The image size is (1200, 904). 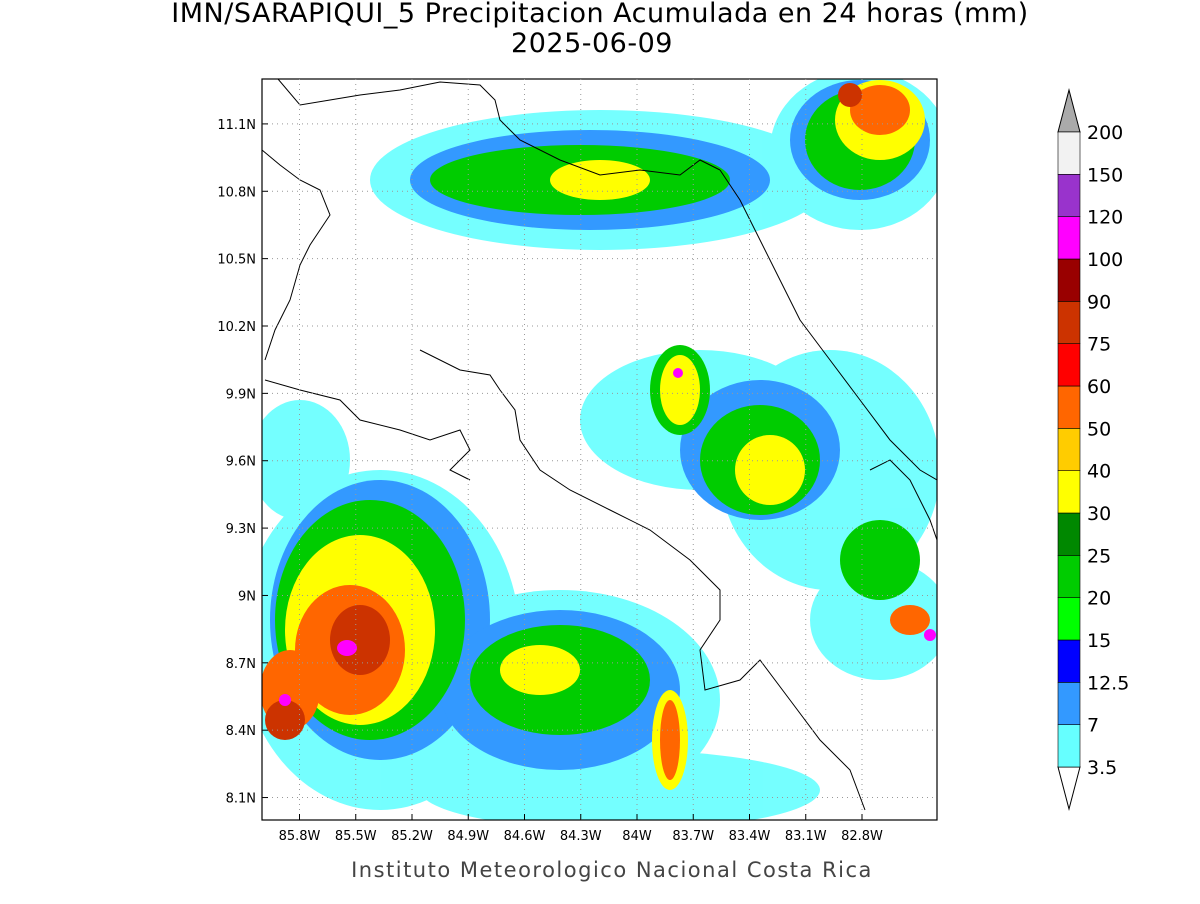 What do you see at coordinates (1099, 429) in the screenshot?
I see `colorbar-label: 50` at bounding box center [1099, 429].